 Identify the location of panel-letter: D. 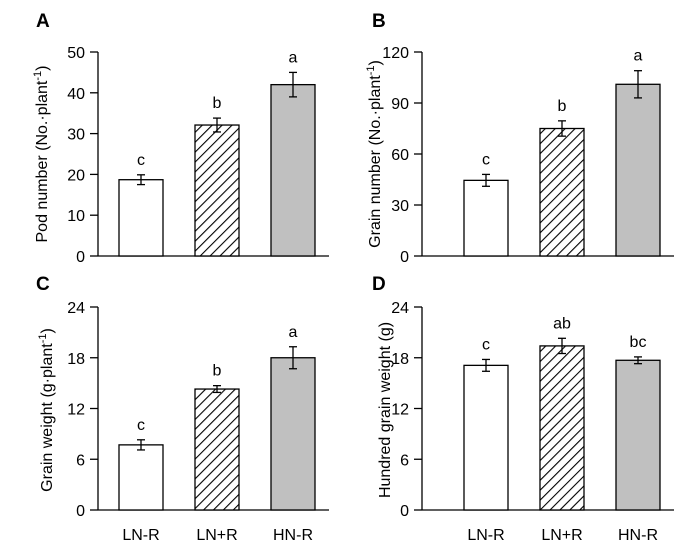
(379, 284).